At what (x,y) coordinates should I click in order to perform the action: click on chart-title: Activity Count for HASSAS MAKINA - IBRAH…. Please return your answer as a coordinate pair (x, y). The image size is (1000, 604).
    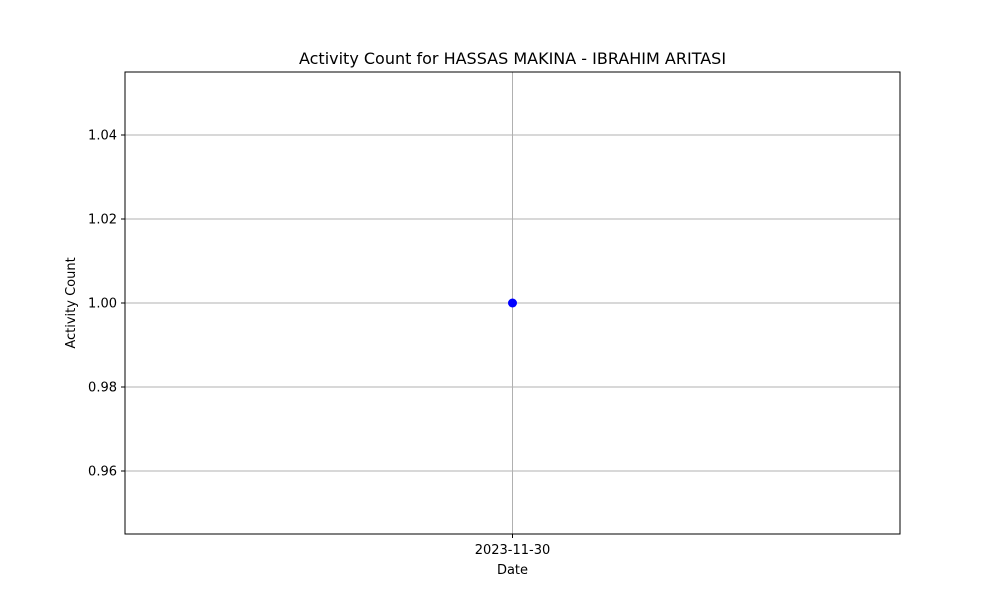
    Looking at the image, I should click on (512, 58).